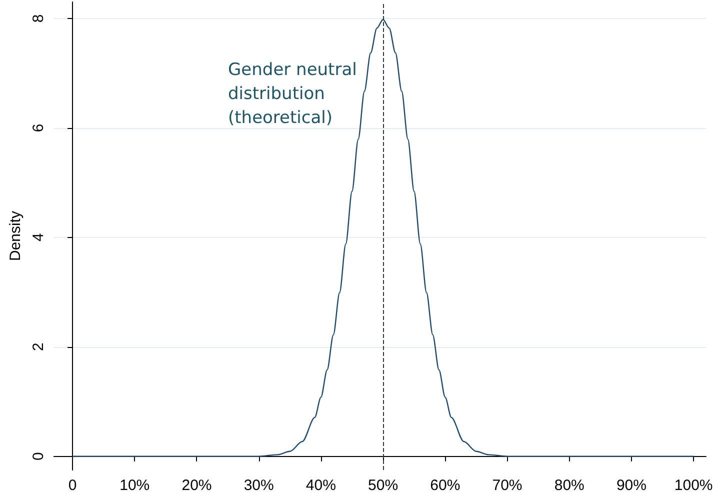 Image resolution: width=720 pixels, height=496 pixels. What do you see at coordinates (693, 485) in the screenshot?
I see `x-tick-label: 100%` at bounding box center [693, 485].